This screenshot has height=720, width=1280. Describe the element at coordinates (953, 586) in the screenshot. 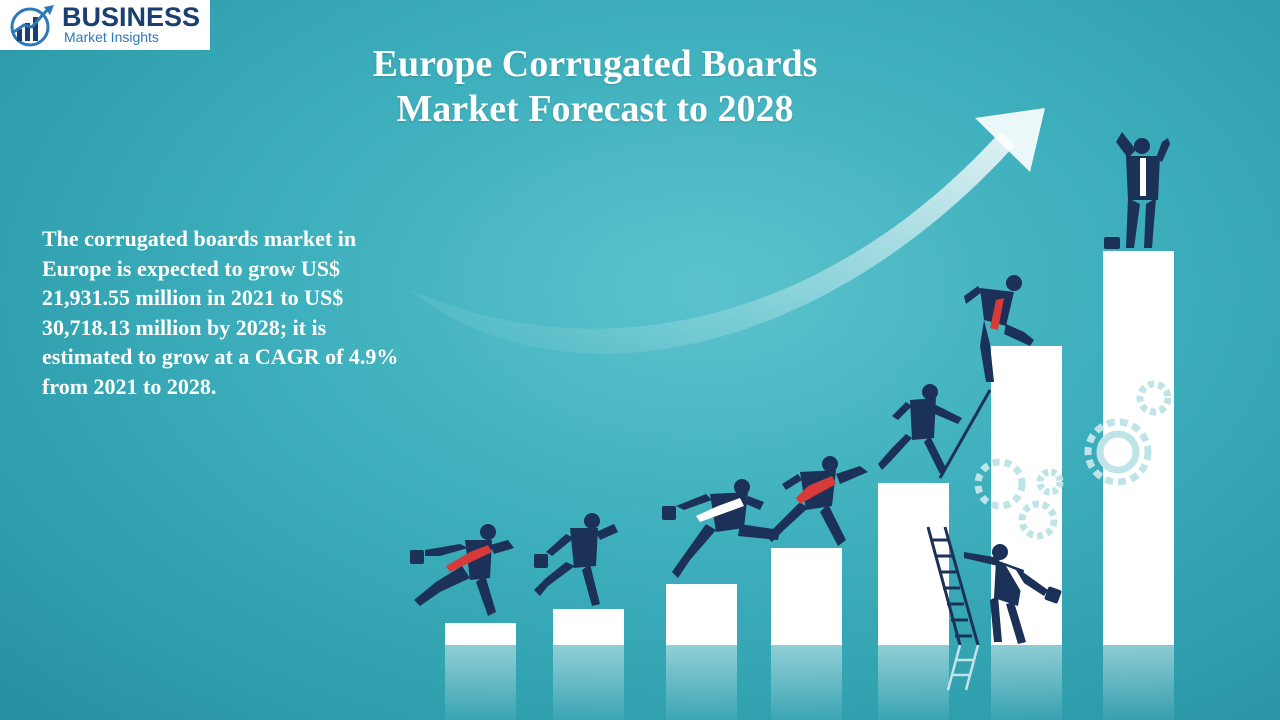

I see `ladder-icon` at that location.